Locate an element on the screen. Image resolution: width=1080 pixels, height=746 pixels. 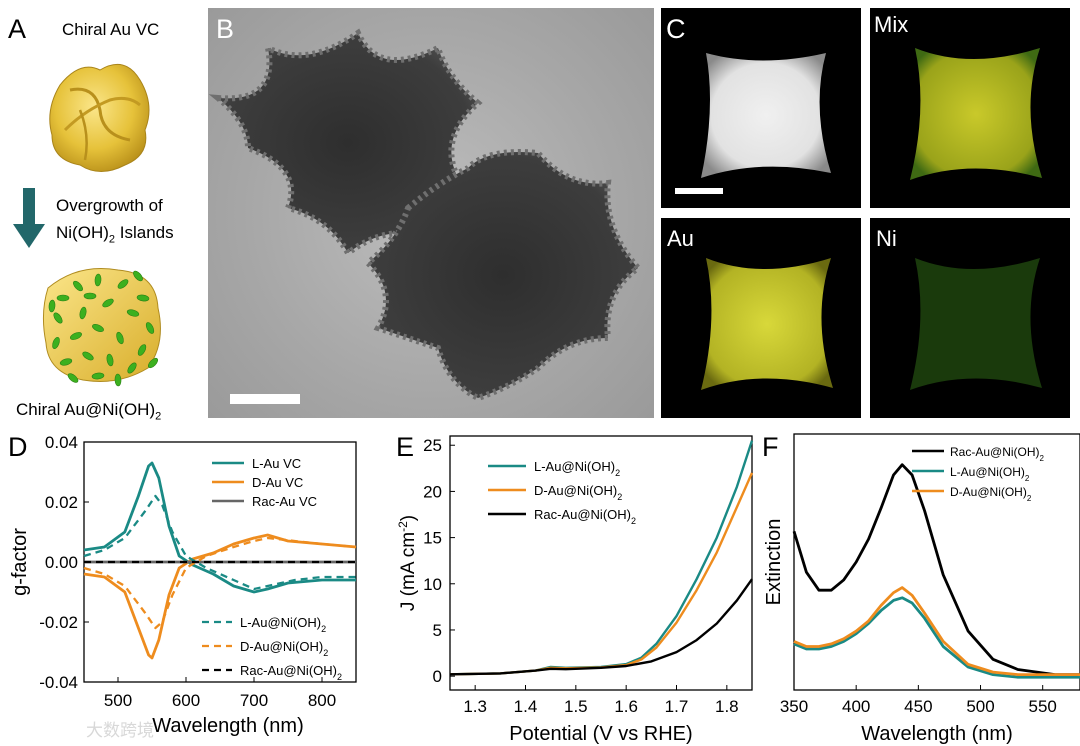
au-particle is located at coordinates (767, 324).